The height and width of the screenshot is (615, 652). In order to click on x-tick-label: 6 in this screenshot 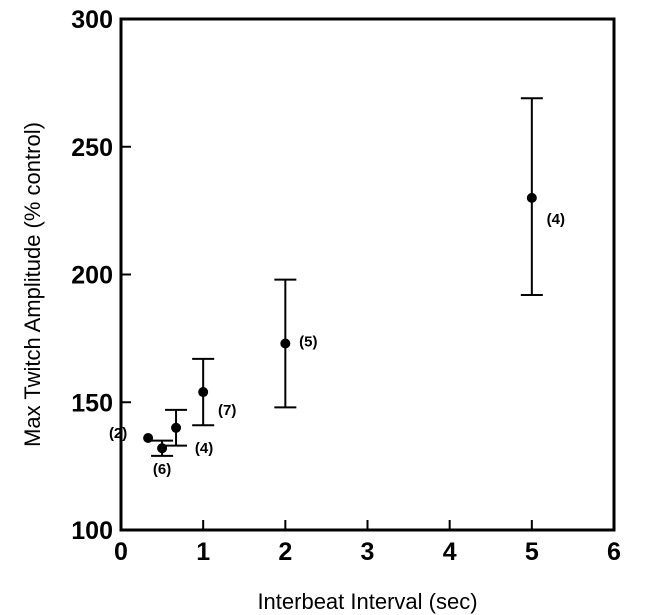, I will do `click(614, 552)`.